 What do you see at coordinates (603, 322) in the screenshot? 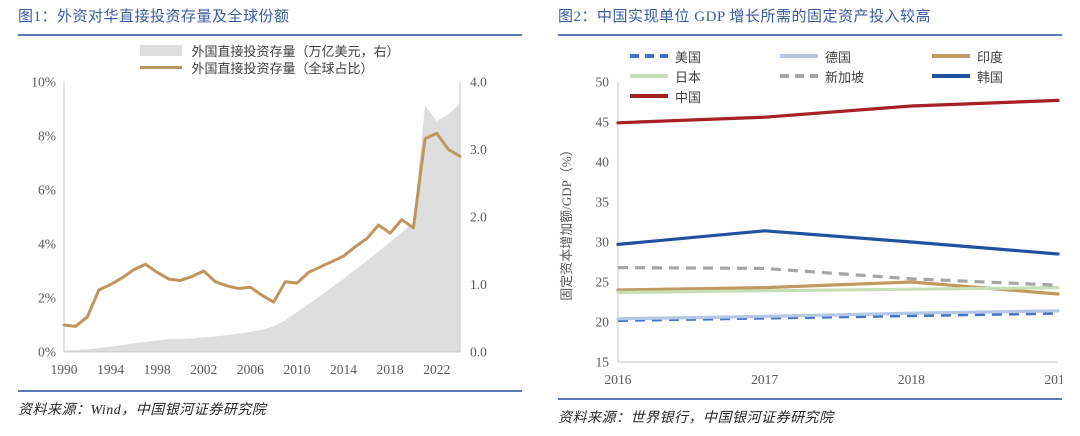
I see `svg-text: 20` at bounding box center [603, 322].